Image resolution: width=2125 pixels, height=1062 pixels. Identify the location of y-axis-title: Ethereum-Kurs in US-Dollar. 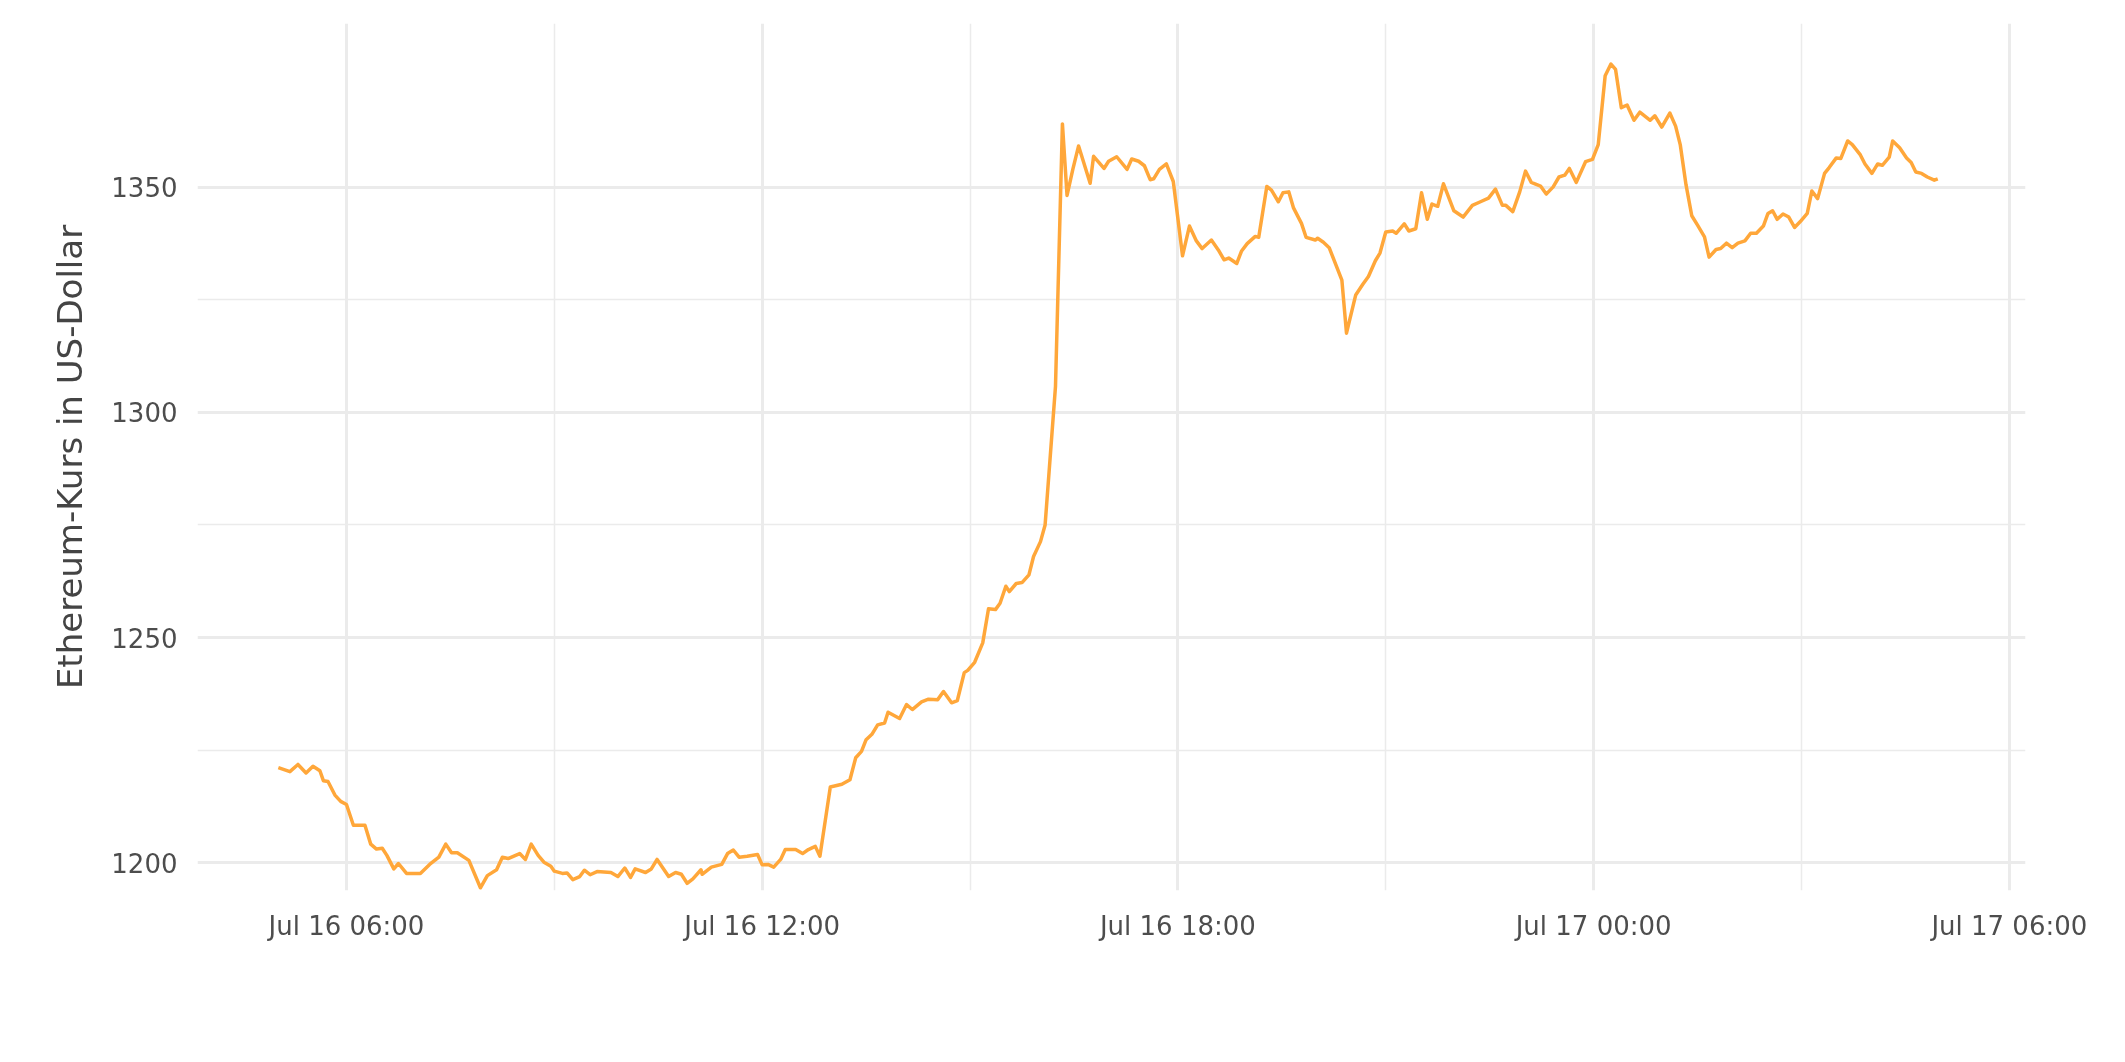
(70, 457).